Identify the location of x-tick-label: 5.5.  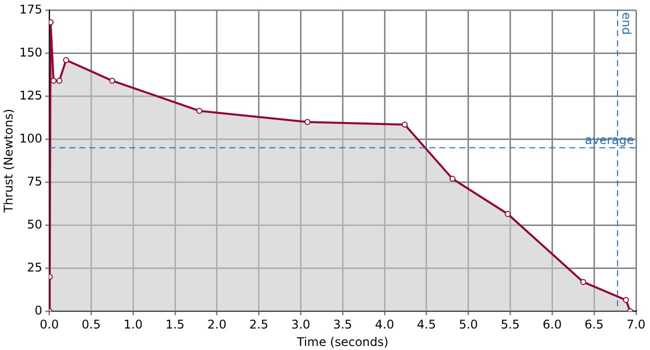
(510, 325).